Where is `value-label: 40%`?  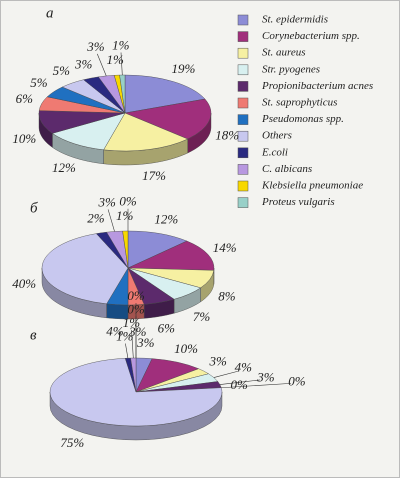
value-label: 40% is located at coordinates (24, 283).